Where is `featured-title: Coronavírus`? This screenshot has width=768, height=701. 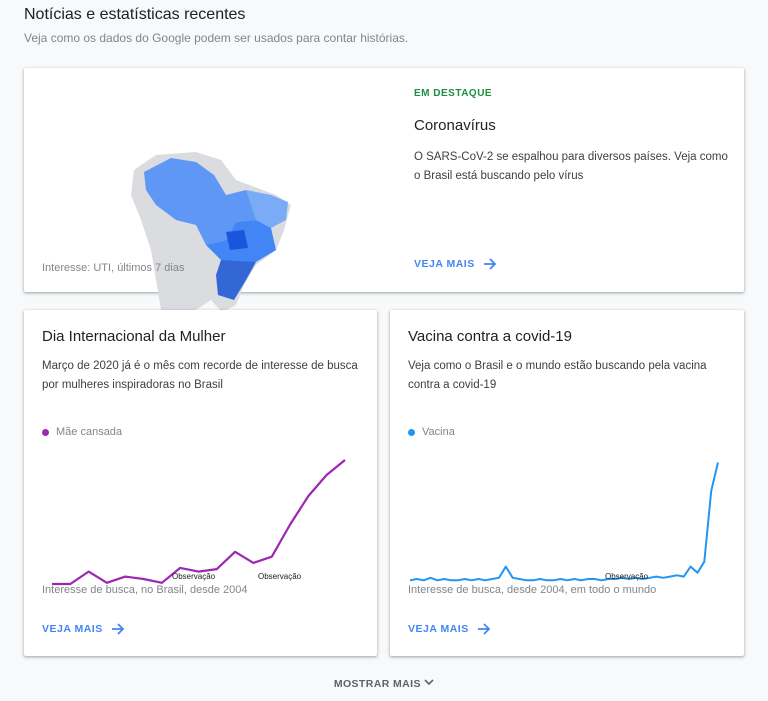 featured-title: Coronavírus is located at coordinates (455, 125).